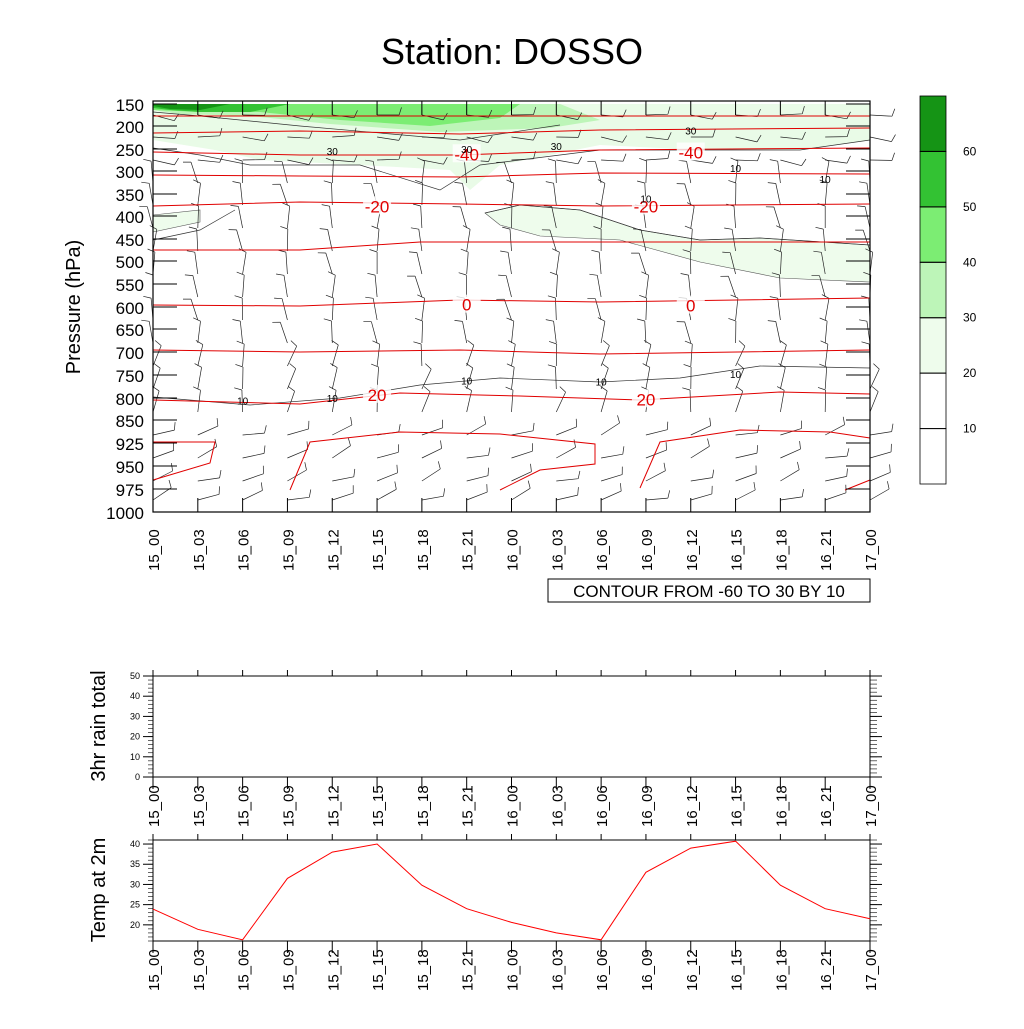 This screenshot has height=1029, width=1024. What do you see at coordinates (468, 970) in the screenshot?
I see `x-tick-label: 15_21` at bounding box center [468, 970].